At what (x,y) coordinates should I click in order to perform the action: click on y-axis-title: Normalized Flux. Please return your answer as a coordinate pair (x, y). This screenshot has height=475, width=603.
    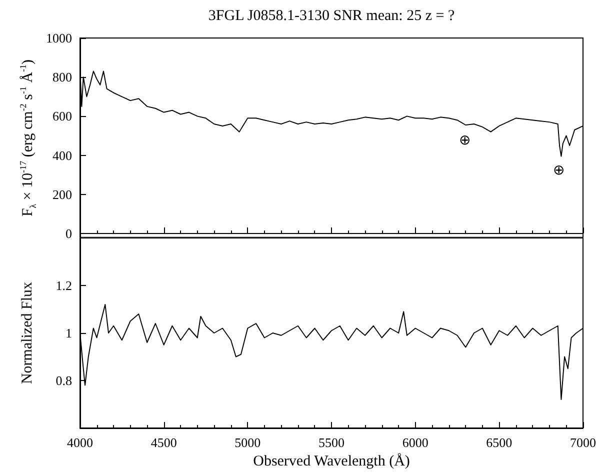
    Looking at the image, I should click on (28, 333).